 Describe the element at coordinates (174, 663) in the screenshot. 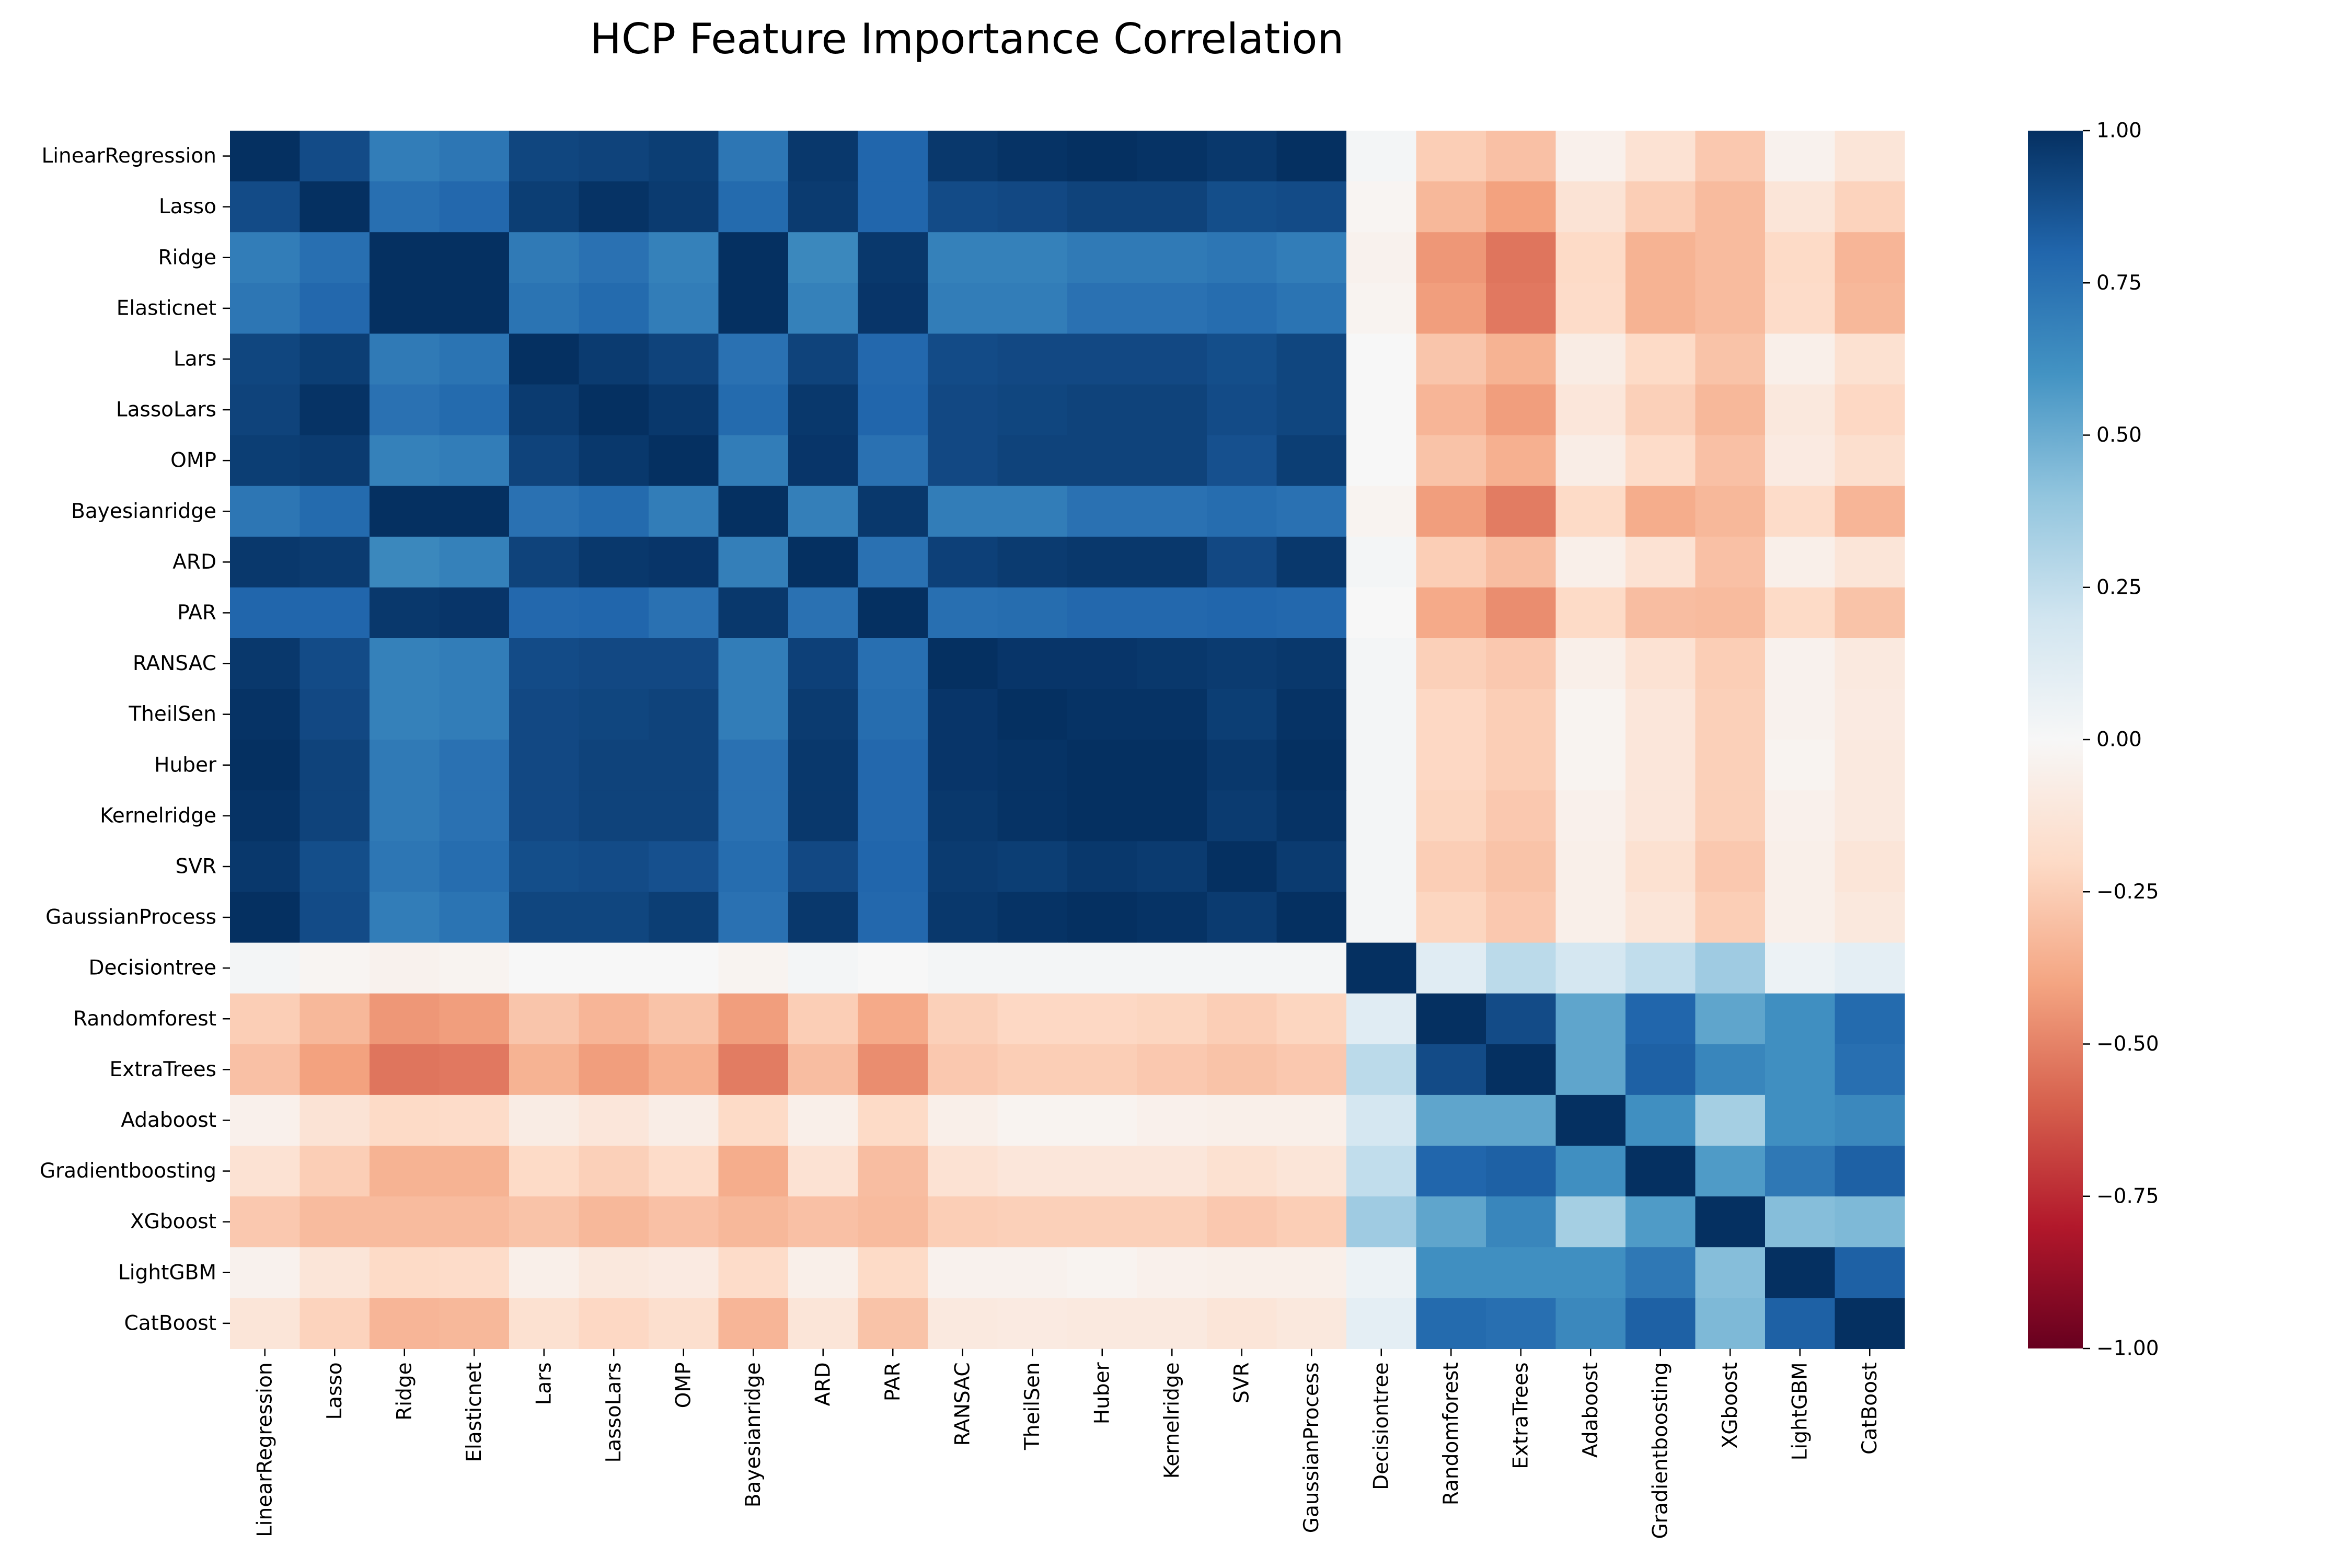

I see `y-tick-label: RANSAC` at that location.